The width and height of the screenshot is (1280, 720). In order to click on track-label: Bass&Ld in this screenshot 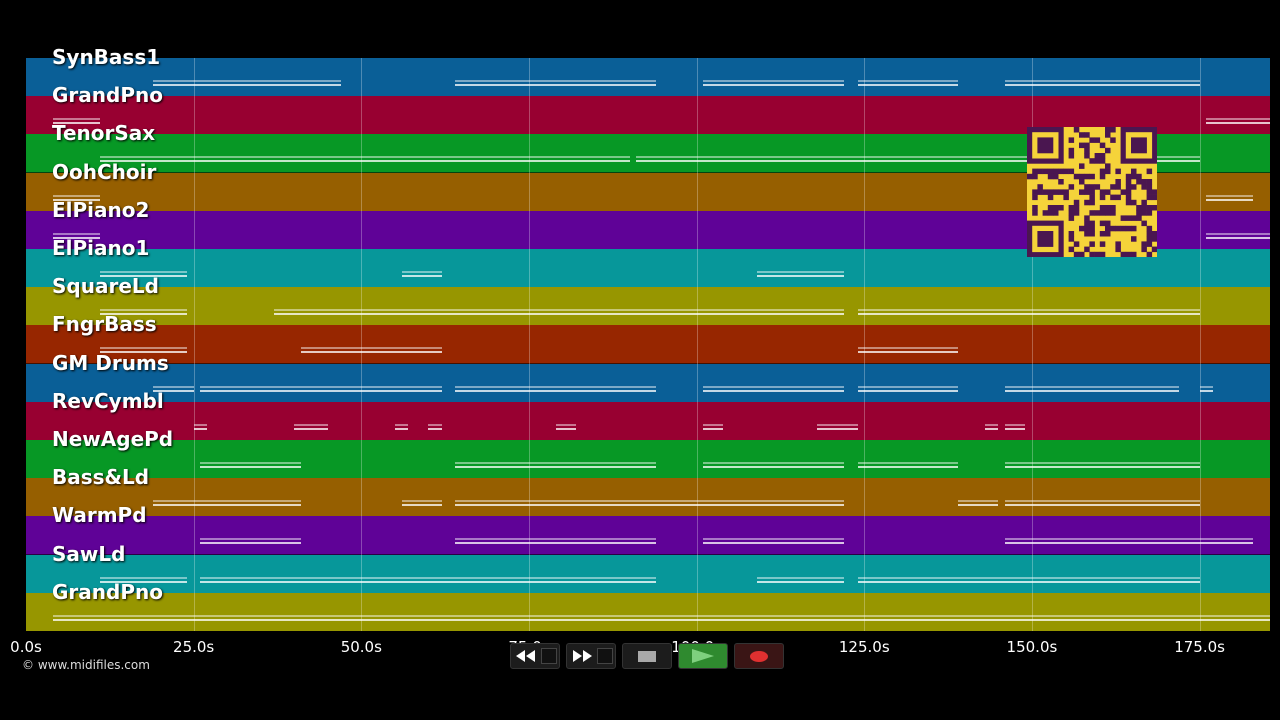, I will do `click(101, 477)`.